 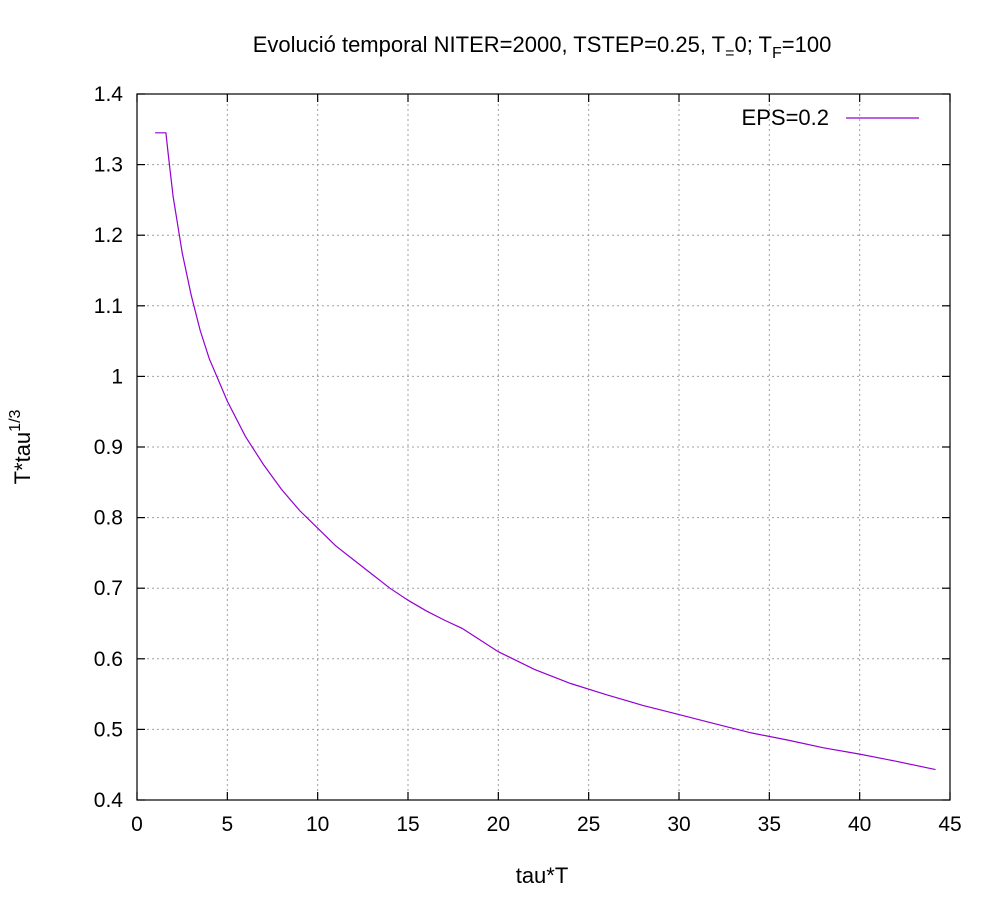 What do you see at coordinates (227, 824) in the screenshot?
I see `x-tick-label: 5` at bounding box center [227, 824].